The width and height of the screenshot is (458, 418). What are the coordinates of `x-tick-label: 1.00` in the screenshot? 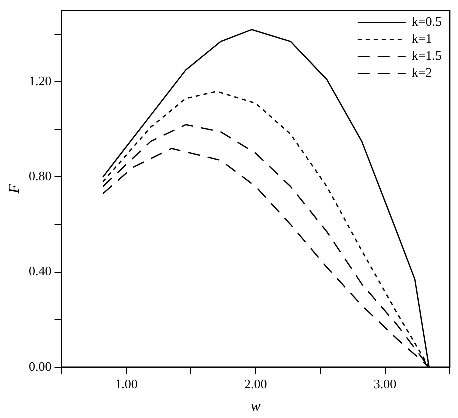 It's located at (126, 384).